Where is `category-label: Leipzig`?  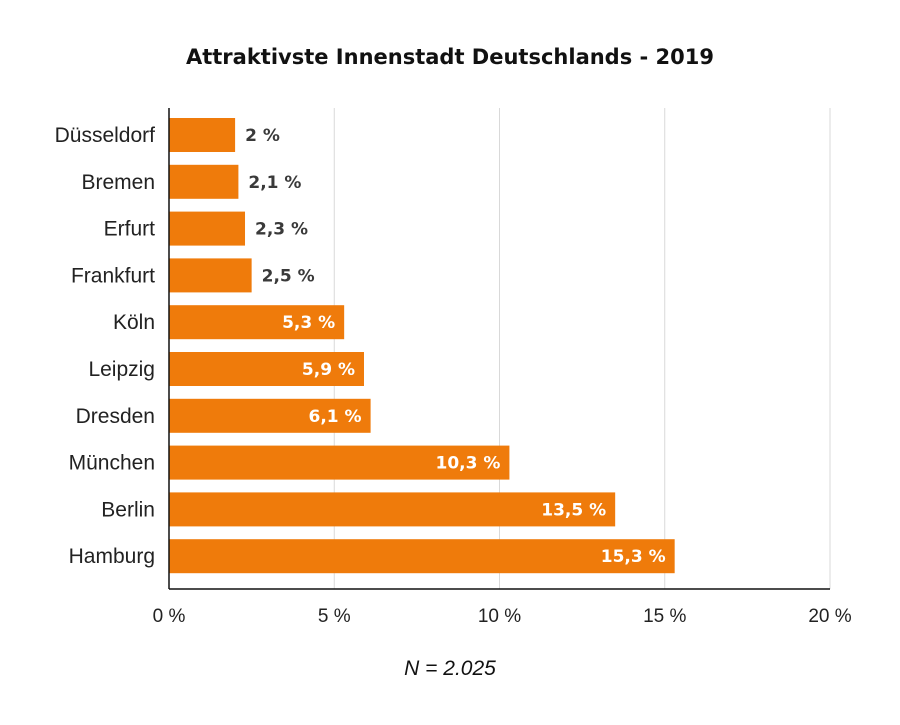 category-label: Leipzig is located at coordinates (121, 369).